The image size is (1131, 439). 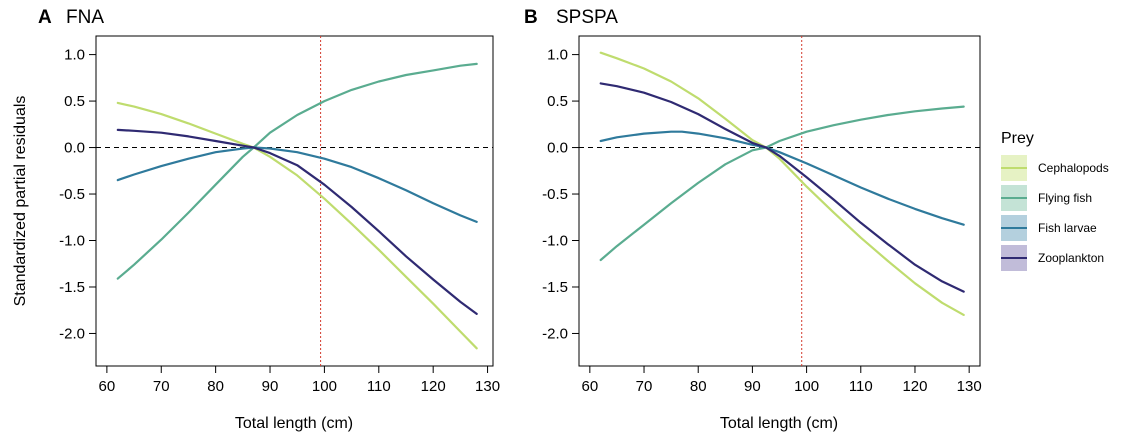 What do you see at coordinates (297, 184) in the screenshot?
I see `panel-a-series-line-fish-larvae` at bounding box center [297, 184].